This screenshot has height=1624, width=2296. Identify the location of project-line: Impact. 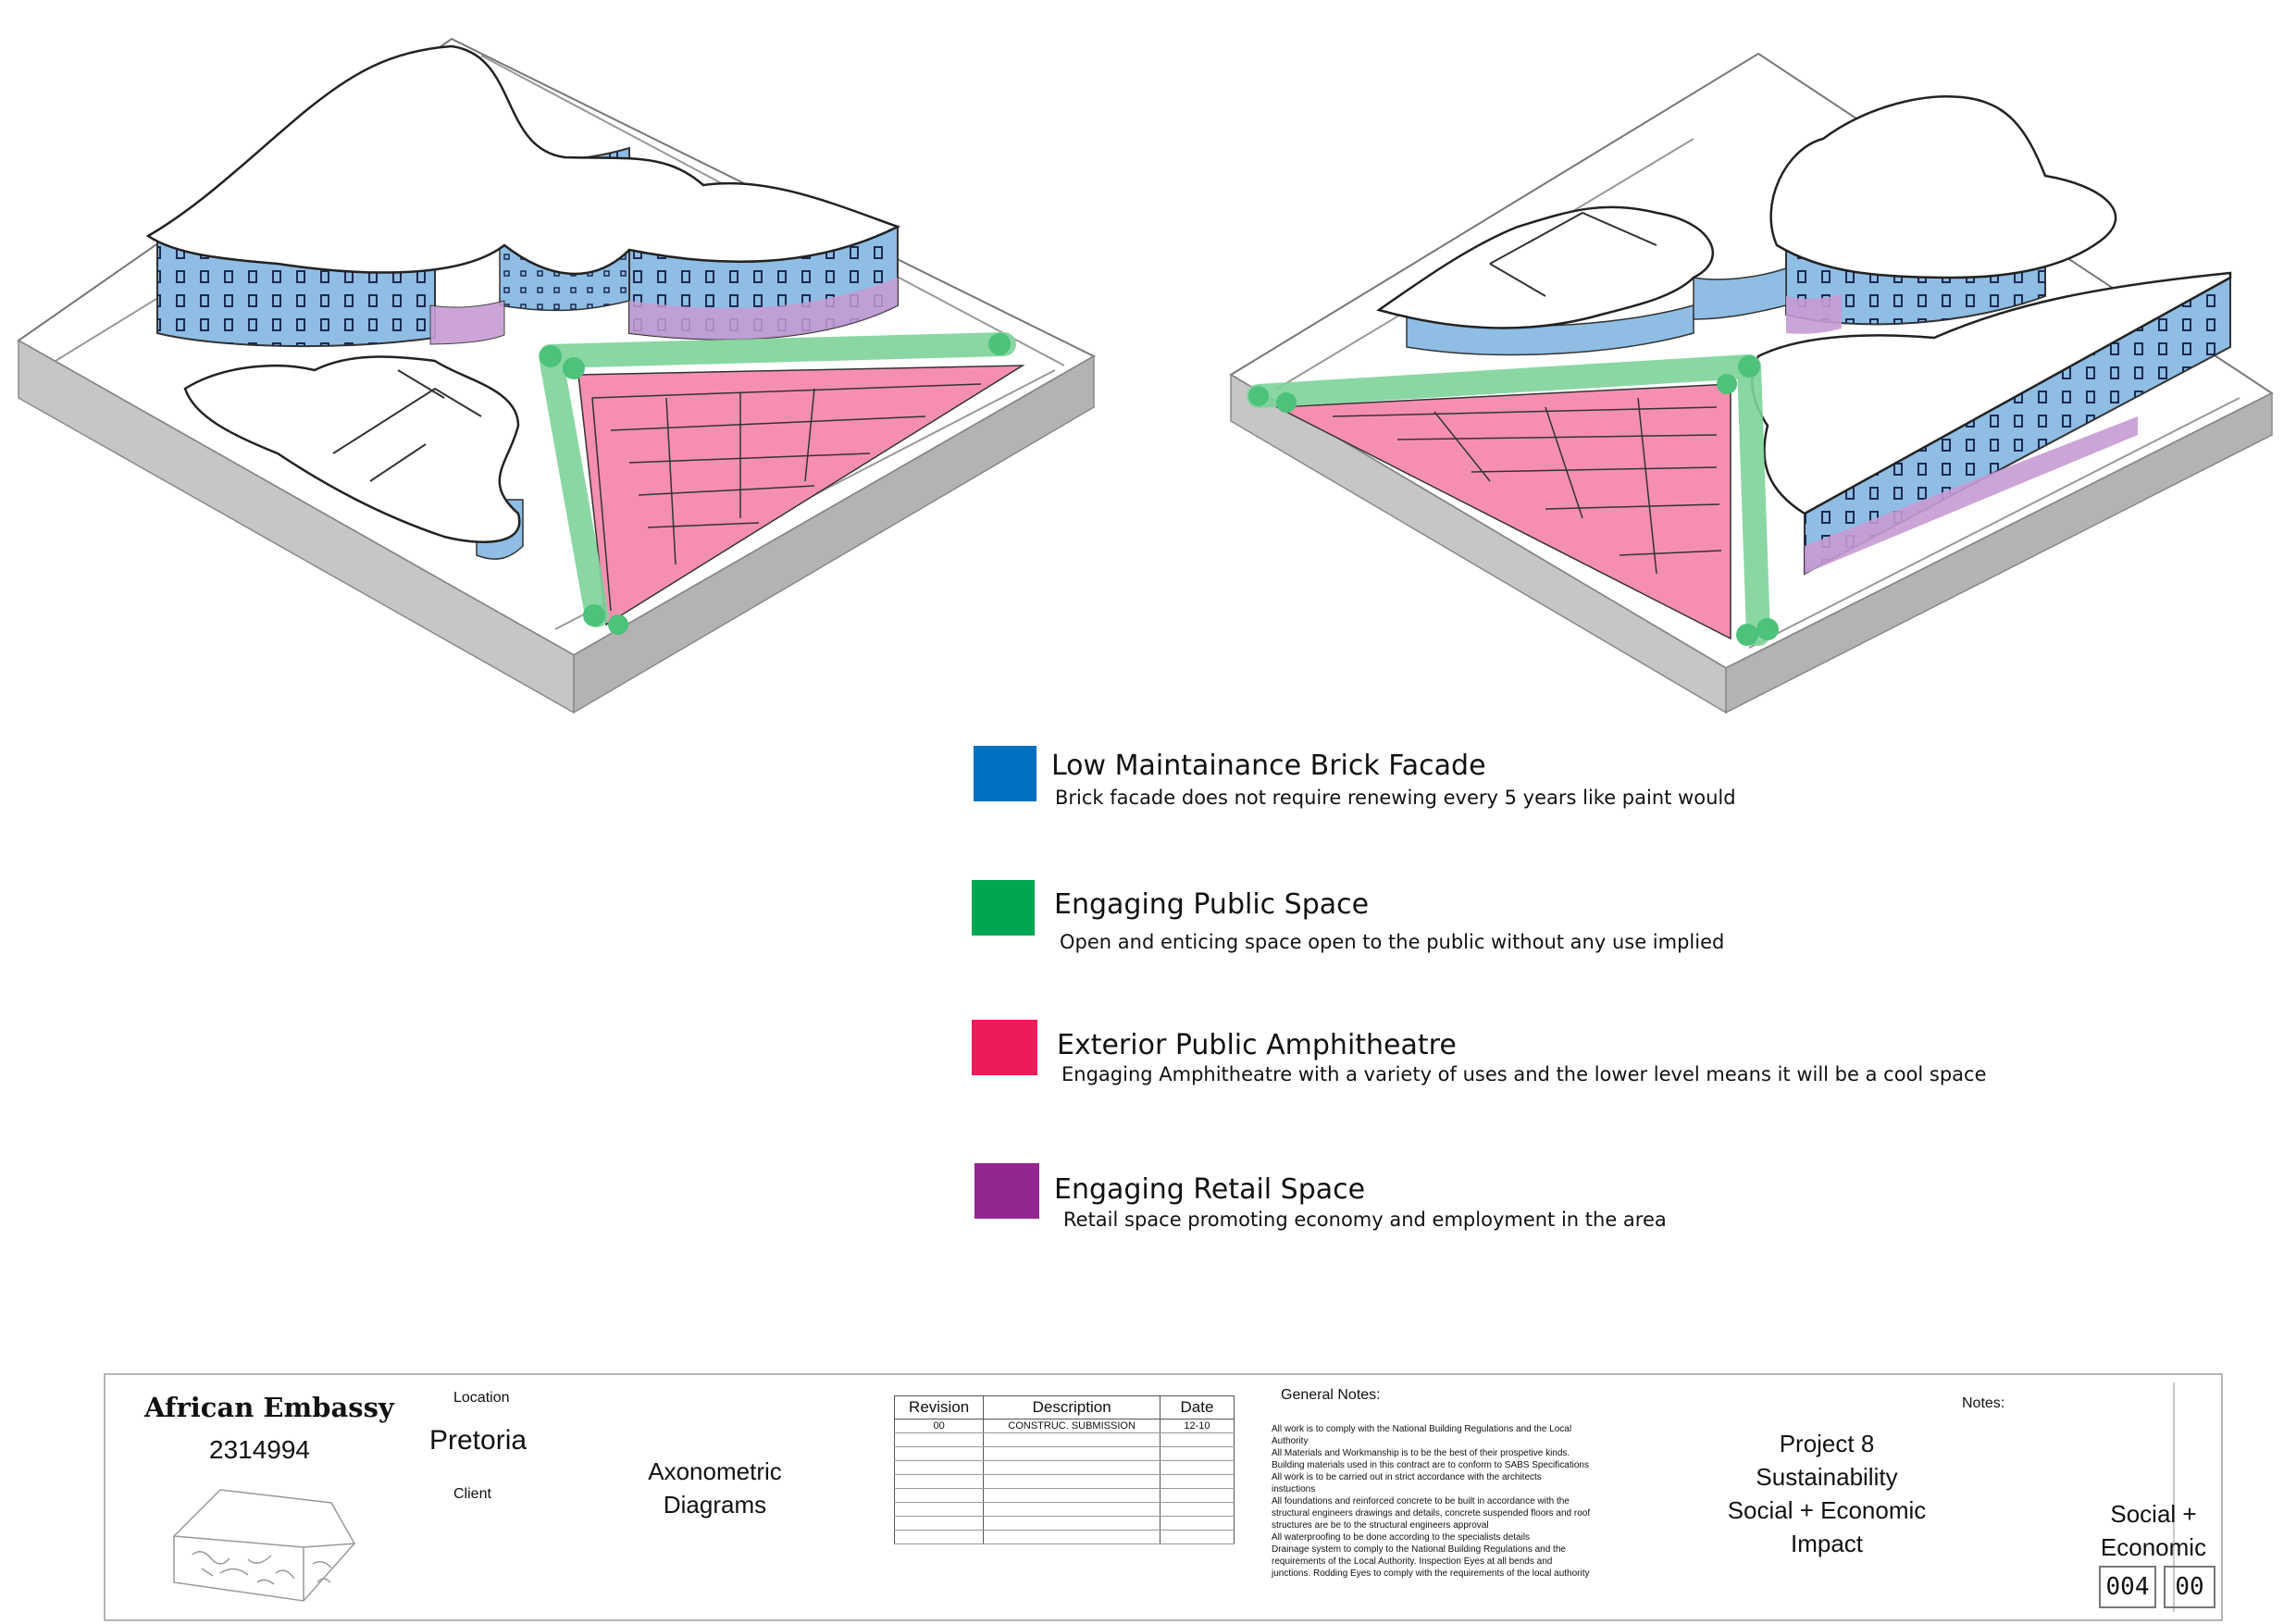
(1827, 1543).